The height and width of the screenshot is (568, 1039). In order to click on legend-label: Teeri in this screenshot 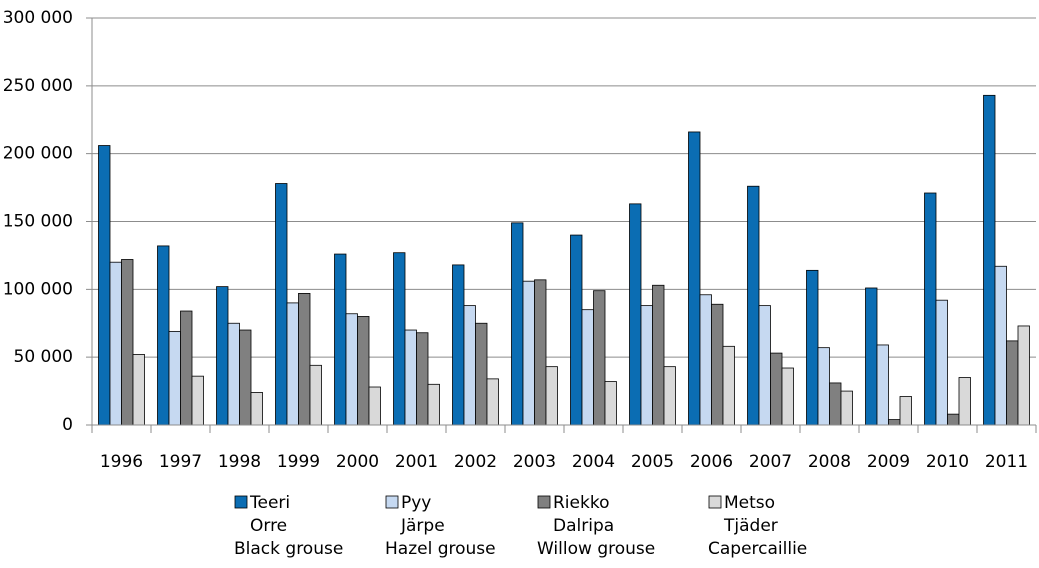, I will do `click(269, 503)`.